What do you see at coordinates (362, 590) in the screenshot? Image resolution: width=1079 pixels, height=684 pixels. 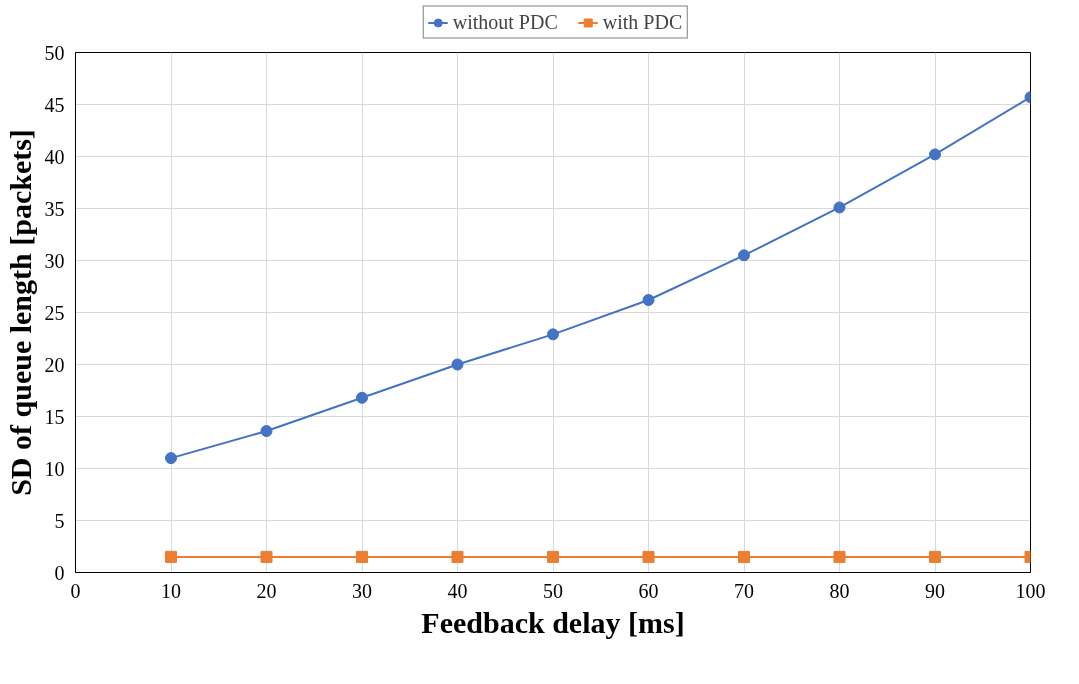 I see `x-tick-label: 30` at bounding box center [362, 590].